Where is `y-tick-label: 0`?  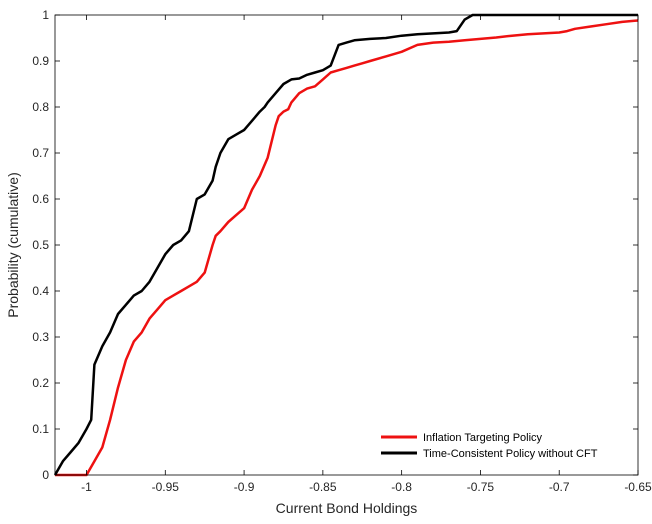
y-tick-label: 0 is located at coordinates (45, 475).